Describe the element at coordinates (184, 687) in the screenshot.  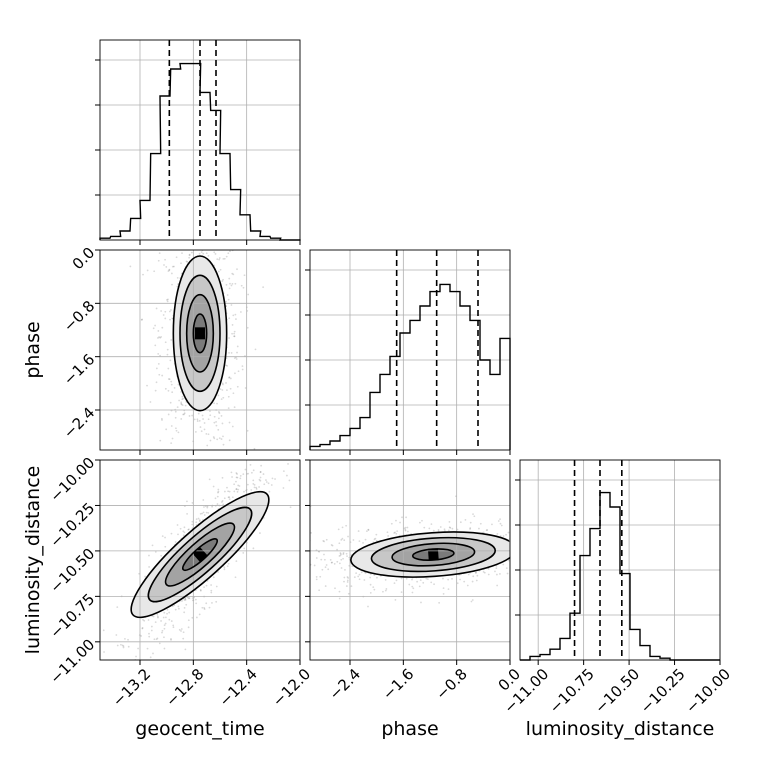
I see `x-tick-label: −12.8` at that location.